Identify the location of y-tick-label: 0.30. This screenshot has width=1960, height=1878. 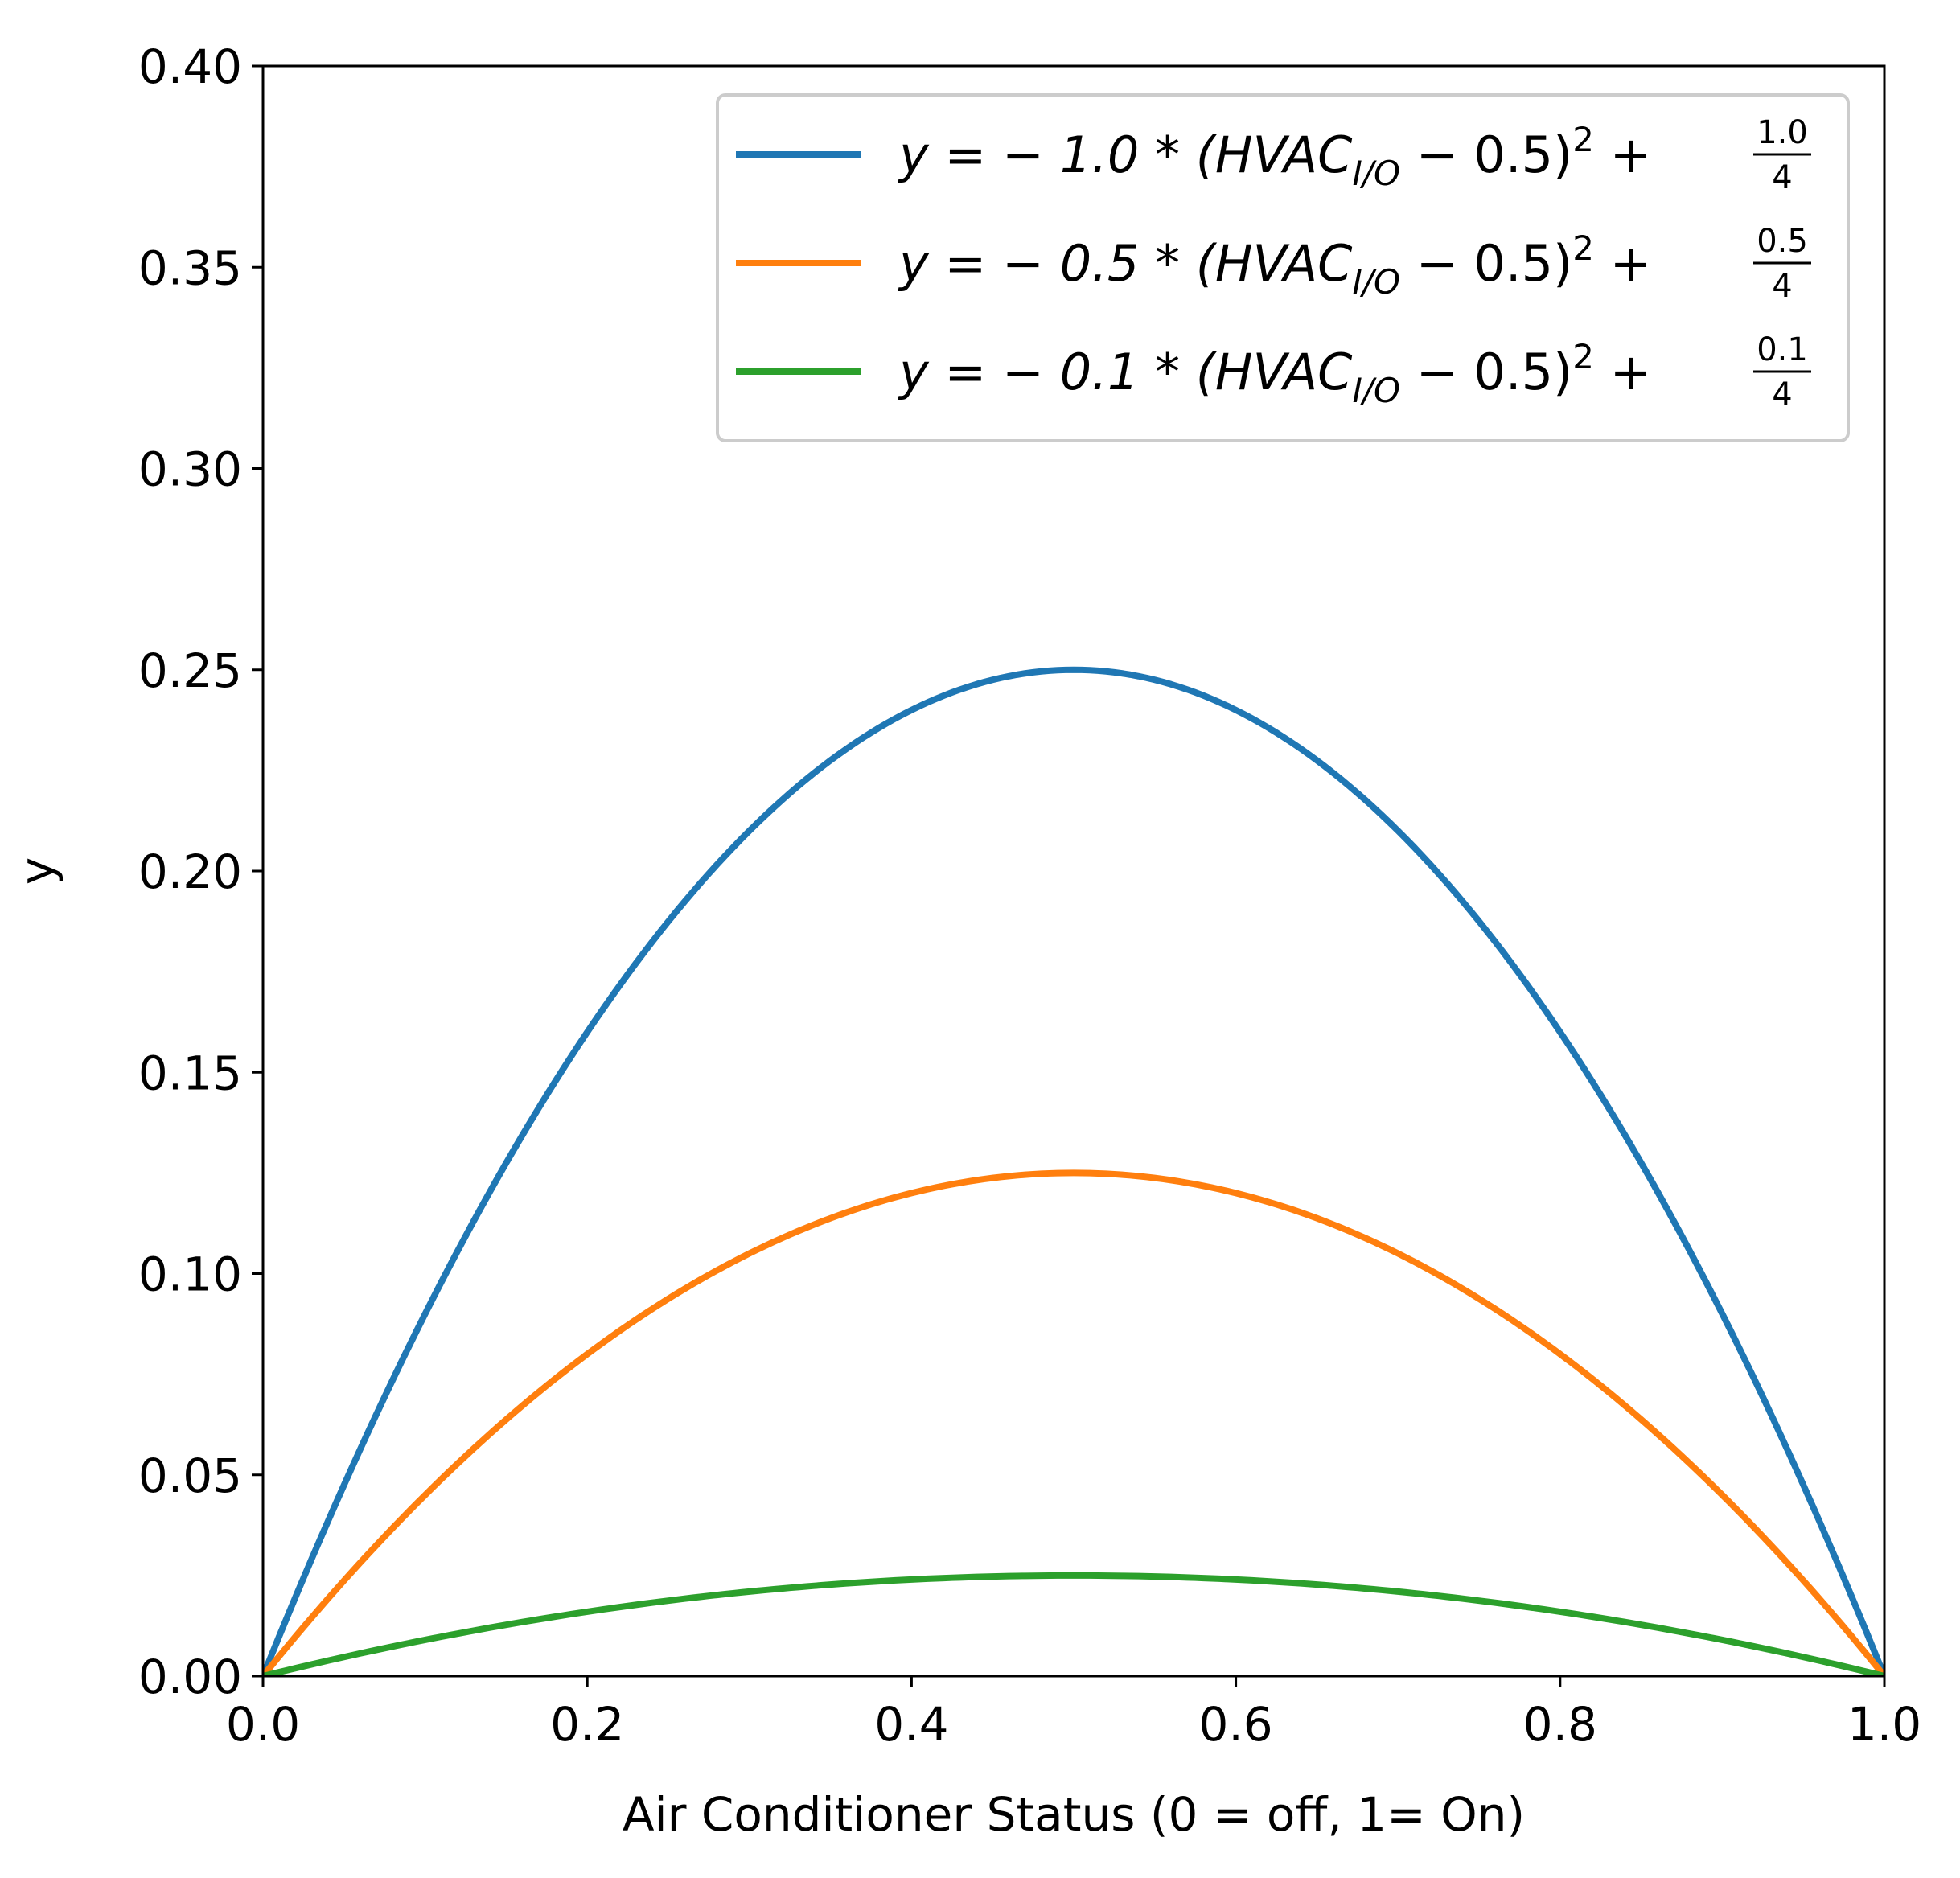
(190, 469).